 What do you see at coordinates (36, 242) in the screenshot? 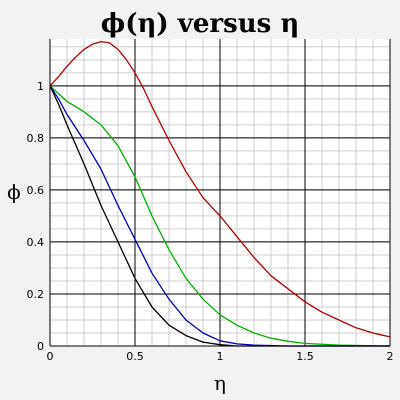
I see `y-tick-label: 0.4` at bounding box center [36, 242].